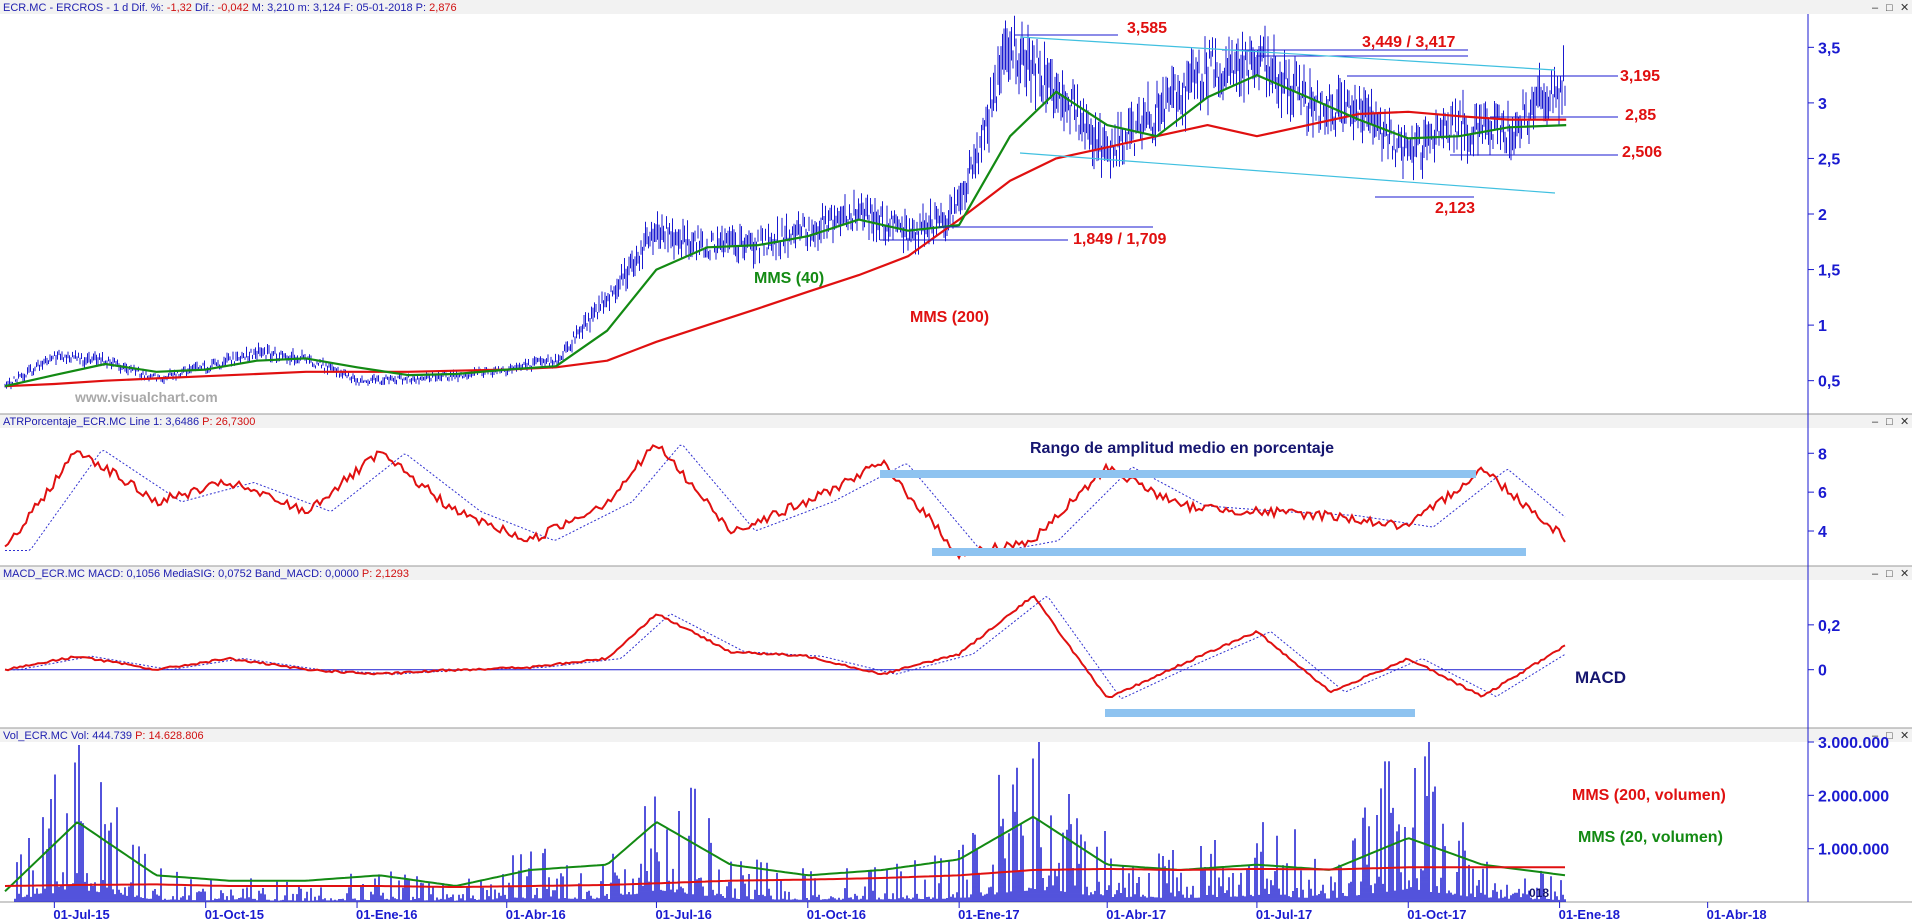 This screenshot has height=922, width=1912. What do you see at coordinates (1436, 914) in the screenshot?
I see `x-tick-label: 01-Oct-17` at bounding box center [1436, 914].